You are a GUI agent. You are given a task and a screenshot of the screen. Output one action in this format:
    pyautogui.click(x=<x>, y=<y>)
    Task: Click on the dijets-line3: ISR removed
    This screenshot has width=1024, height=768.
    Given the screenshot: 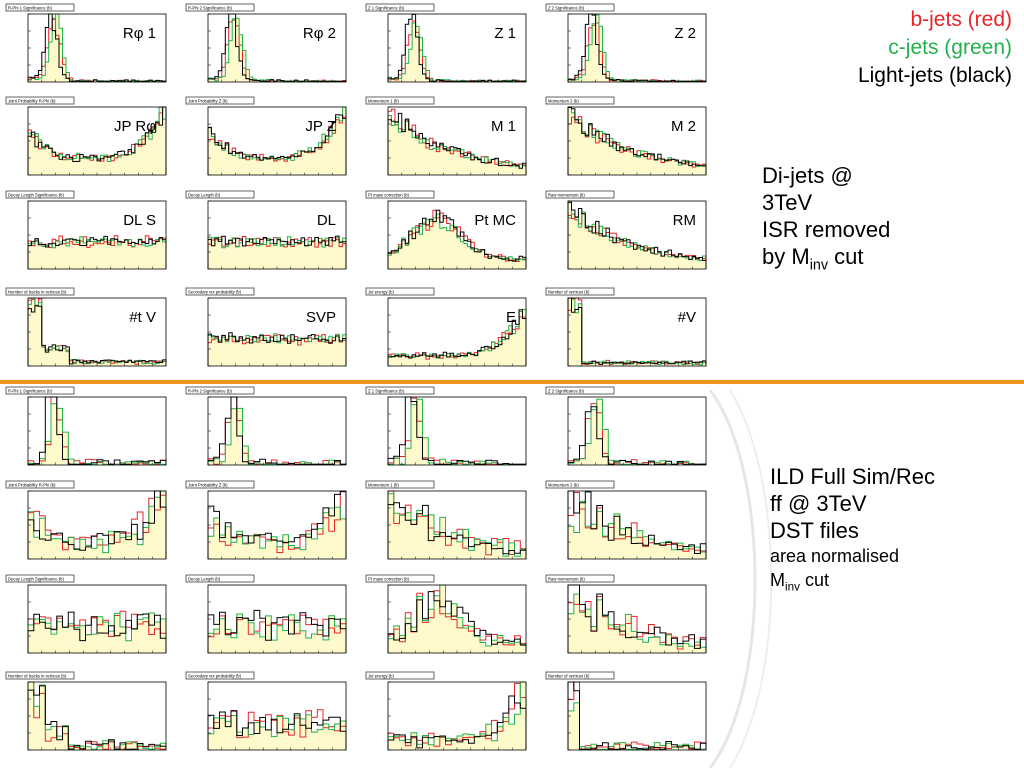 What is the action you would take?
    pyautogui.click(x=826, y=229)
    